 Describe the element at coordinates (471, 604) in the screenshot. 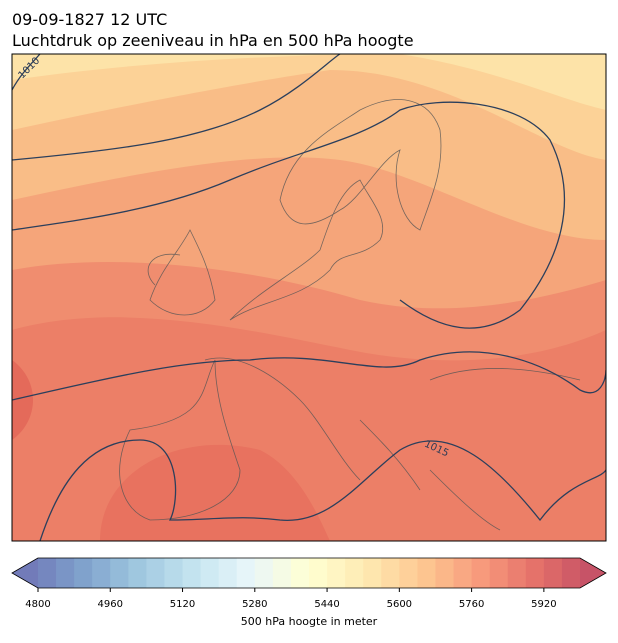

I see `colorbar-tick-label: 5760` at that location.